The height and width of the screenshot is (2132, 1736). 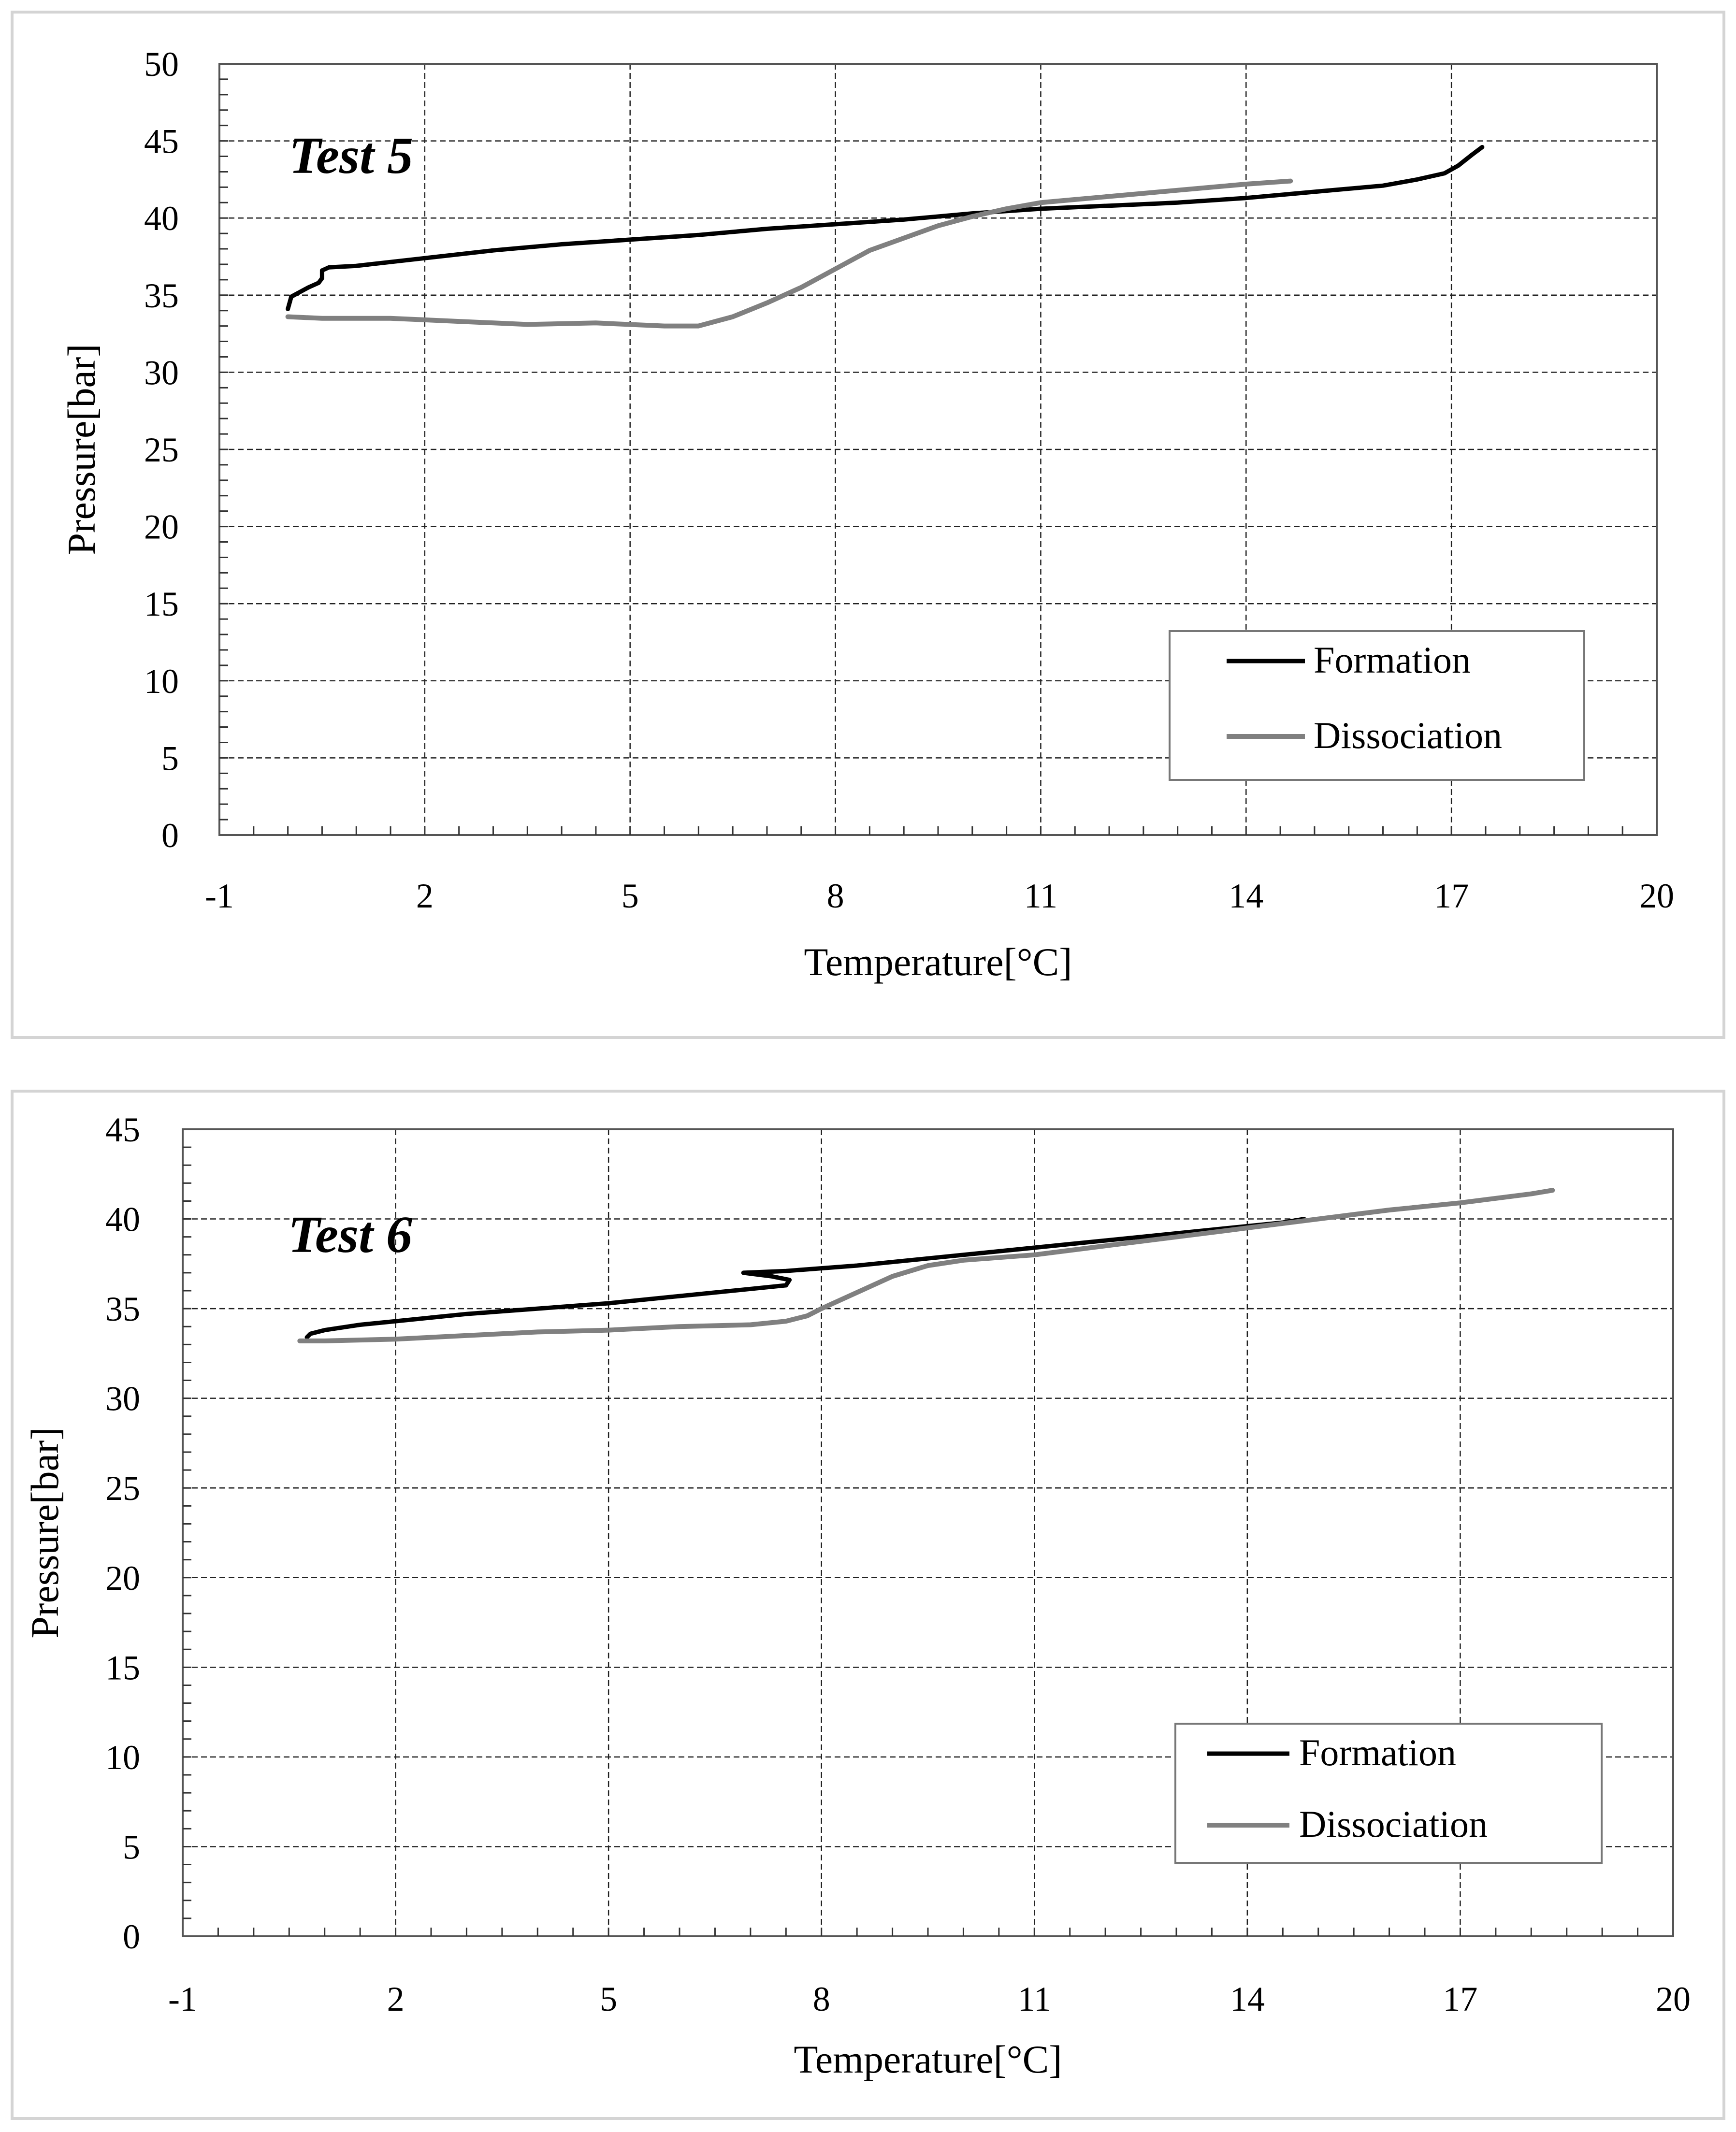 What do you see at coordinates (161, 64) in the screenshot?
I see `y-tick-label: 50` at bounding box center [161, 64].